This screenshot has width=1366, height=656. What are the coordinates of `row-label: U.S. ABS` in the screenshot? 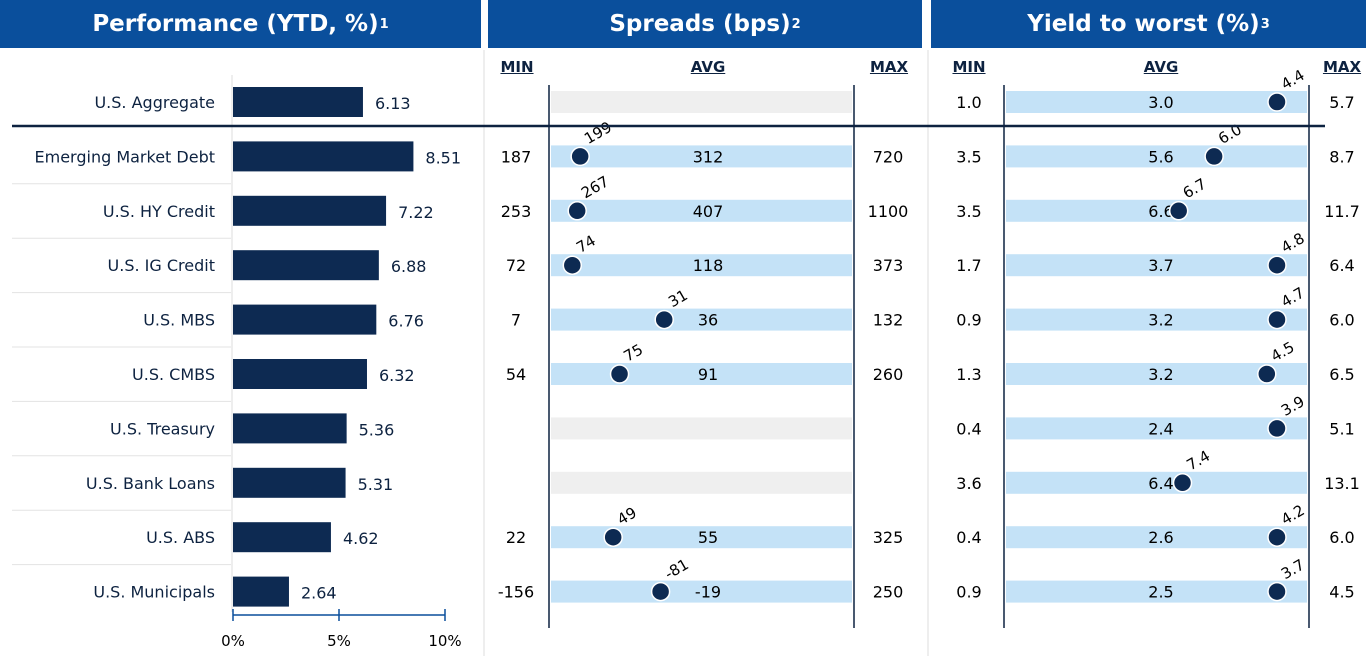 It's located at (180, 537).